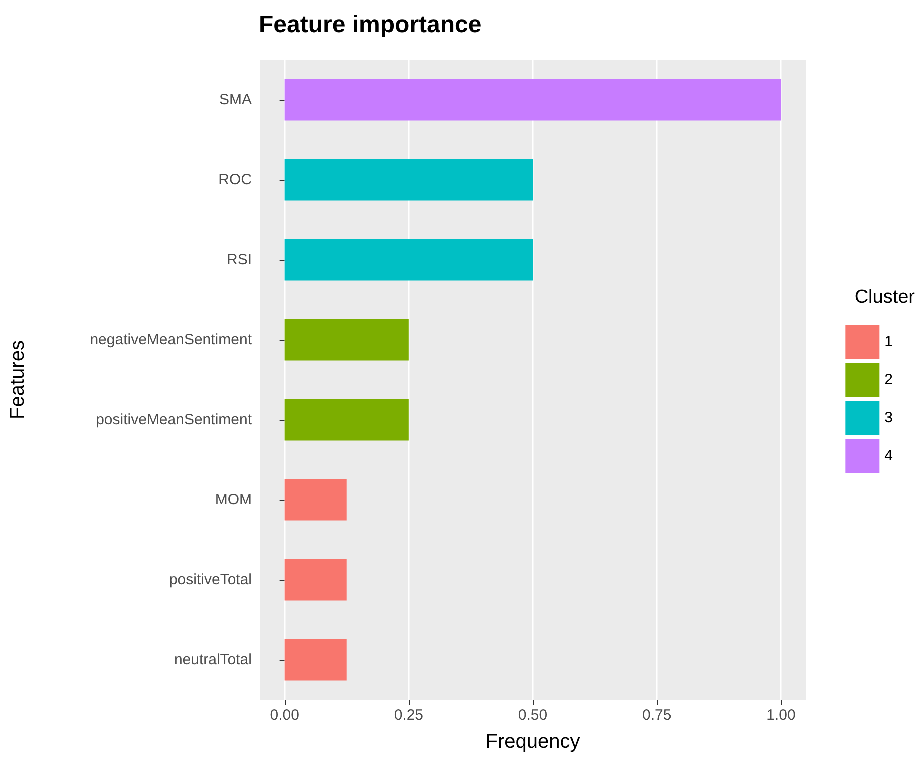 The height and width of the screenshot is (762, 920). I want to click on x-tick-label: 0.75, so click(657, 715).